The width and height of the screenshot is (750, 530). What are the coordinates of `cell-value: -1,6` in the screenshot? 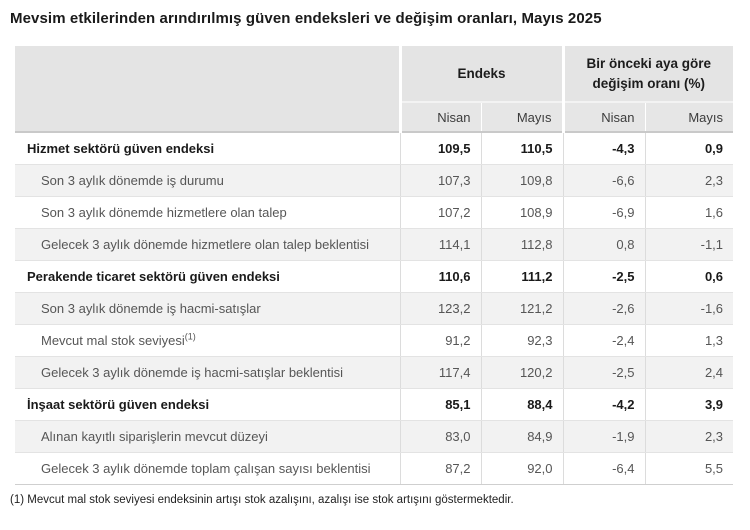 It's located at (689, 308).